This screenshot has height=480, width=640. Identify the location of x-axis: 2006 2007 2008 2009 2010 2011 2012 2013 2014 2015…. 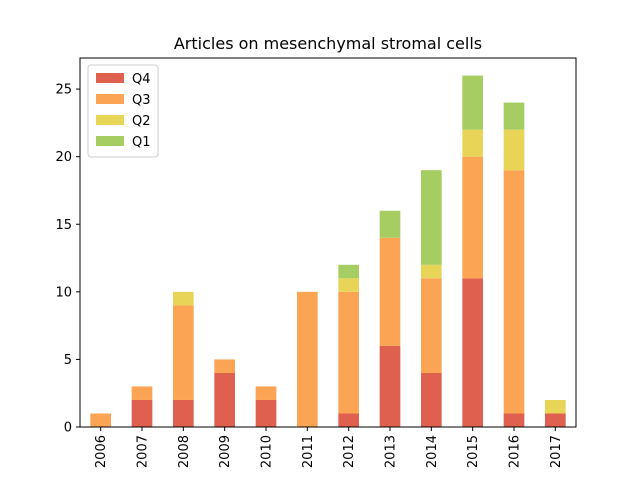
(329, 447).